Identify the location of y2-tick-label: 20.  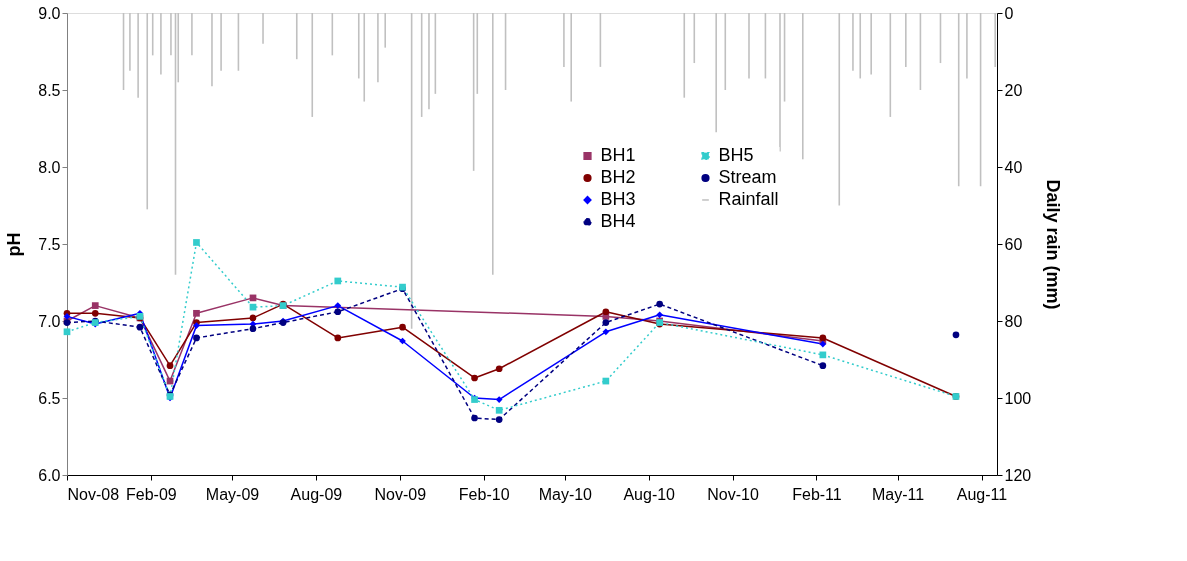
(1013, 90).